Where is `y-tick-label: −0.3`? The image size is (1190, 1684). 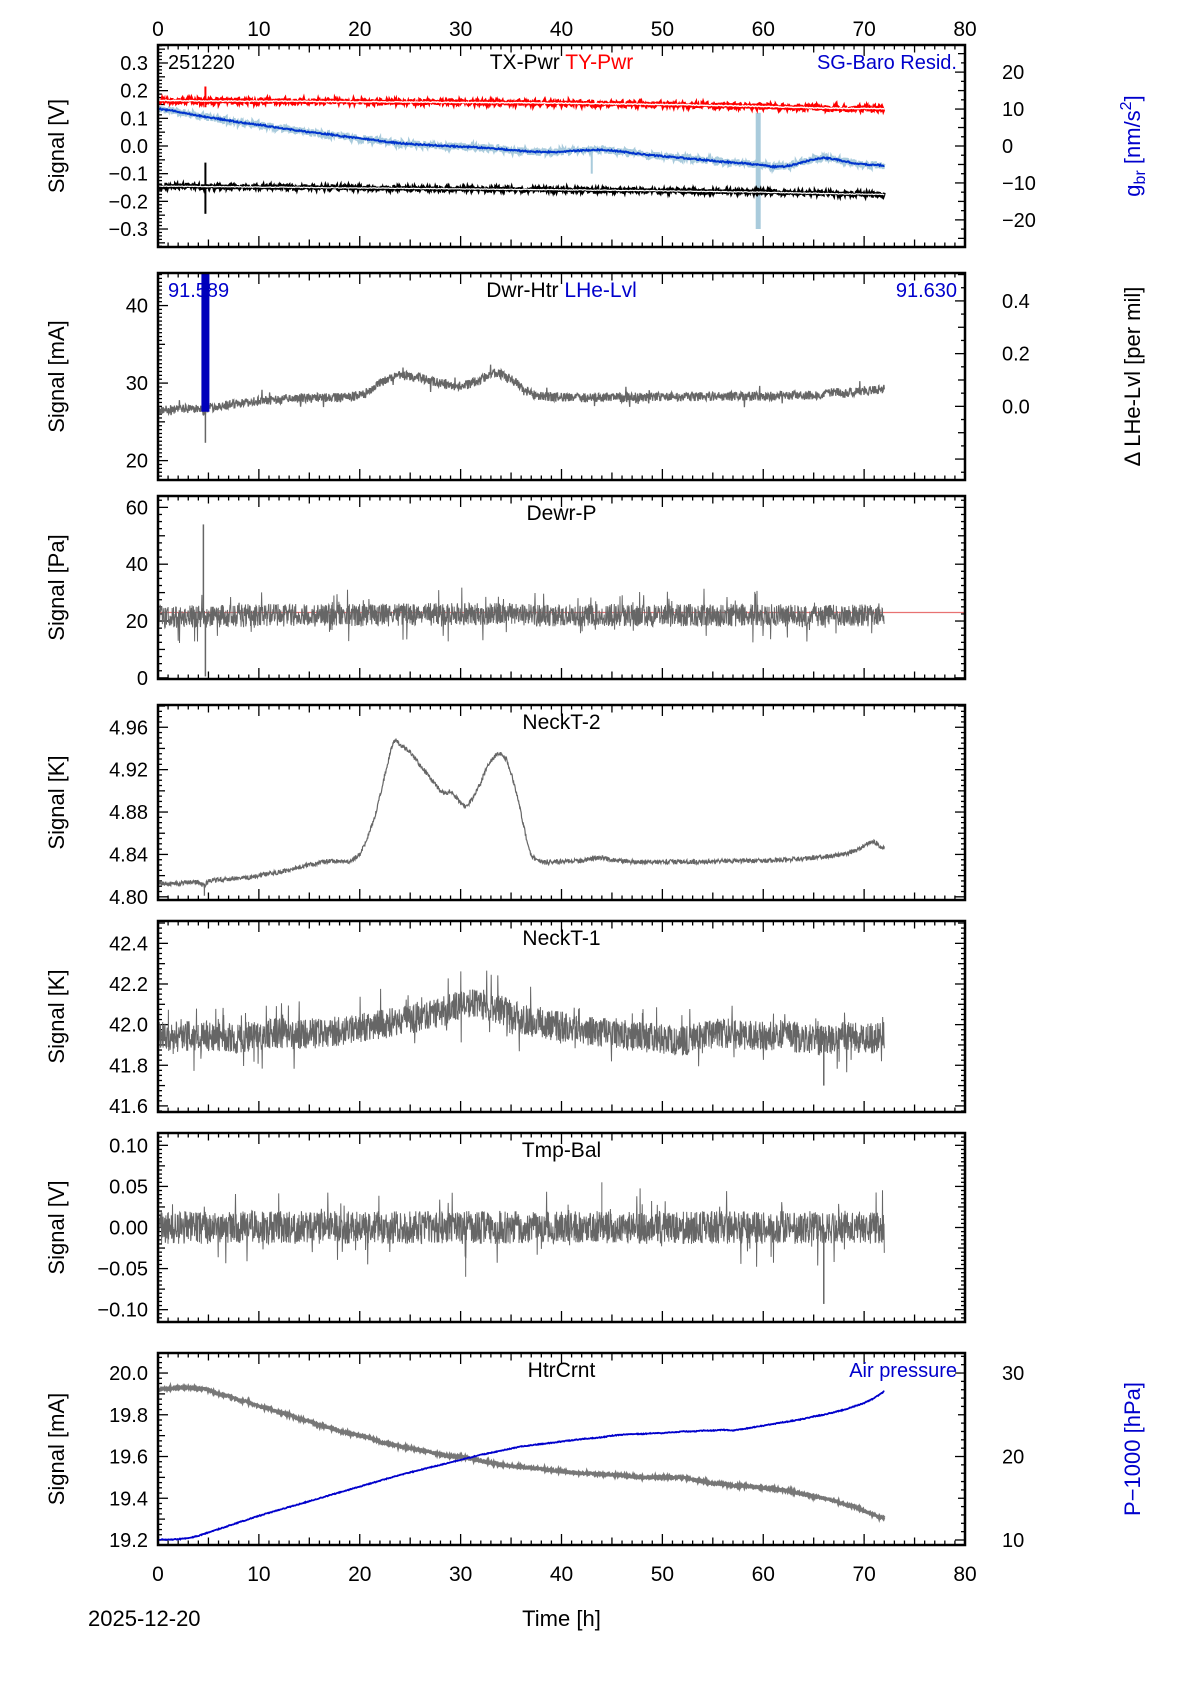 y-tick-label: −0.3 is located at coordinates (128, 230).